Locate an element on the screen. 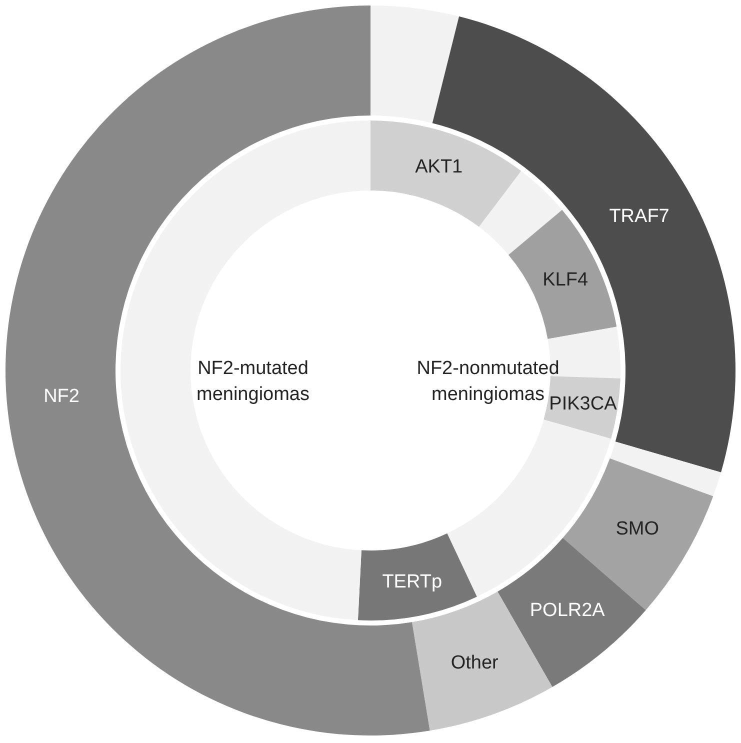  slice-label: Other is located at coordinates (475, 663).